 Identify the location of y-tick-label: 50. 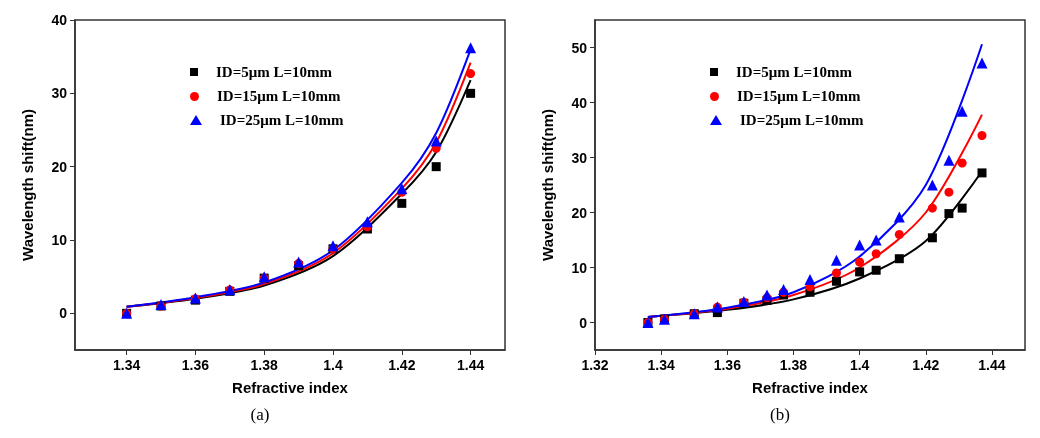
(579, 47).